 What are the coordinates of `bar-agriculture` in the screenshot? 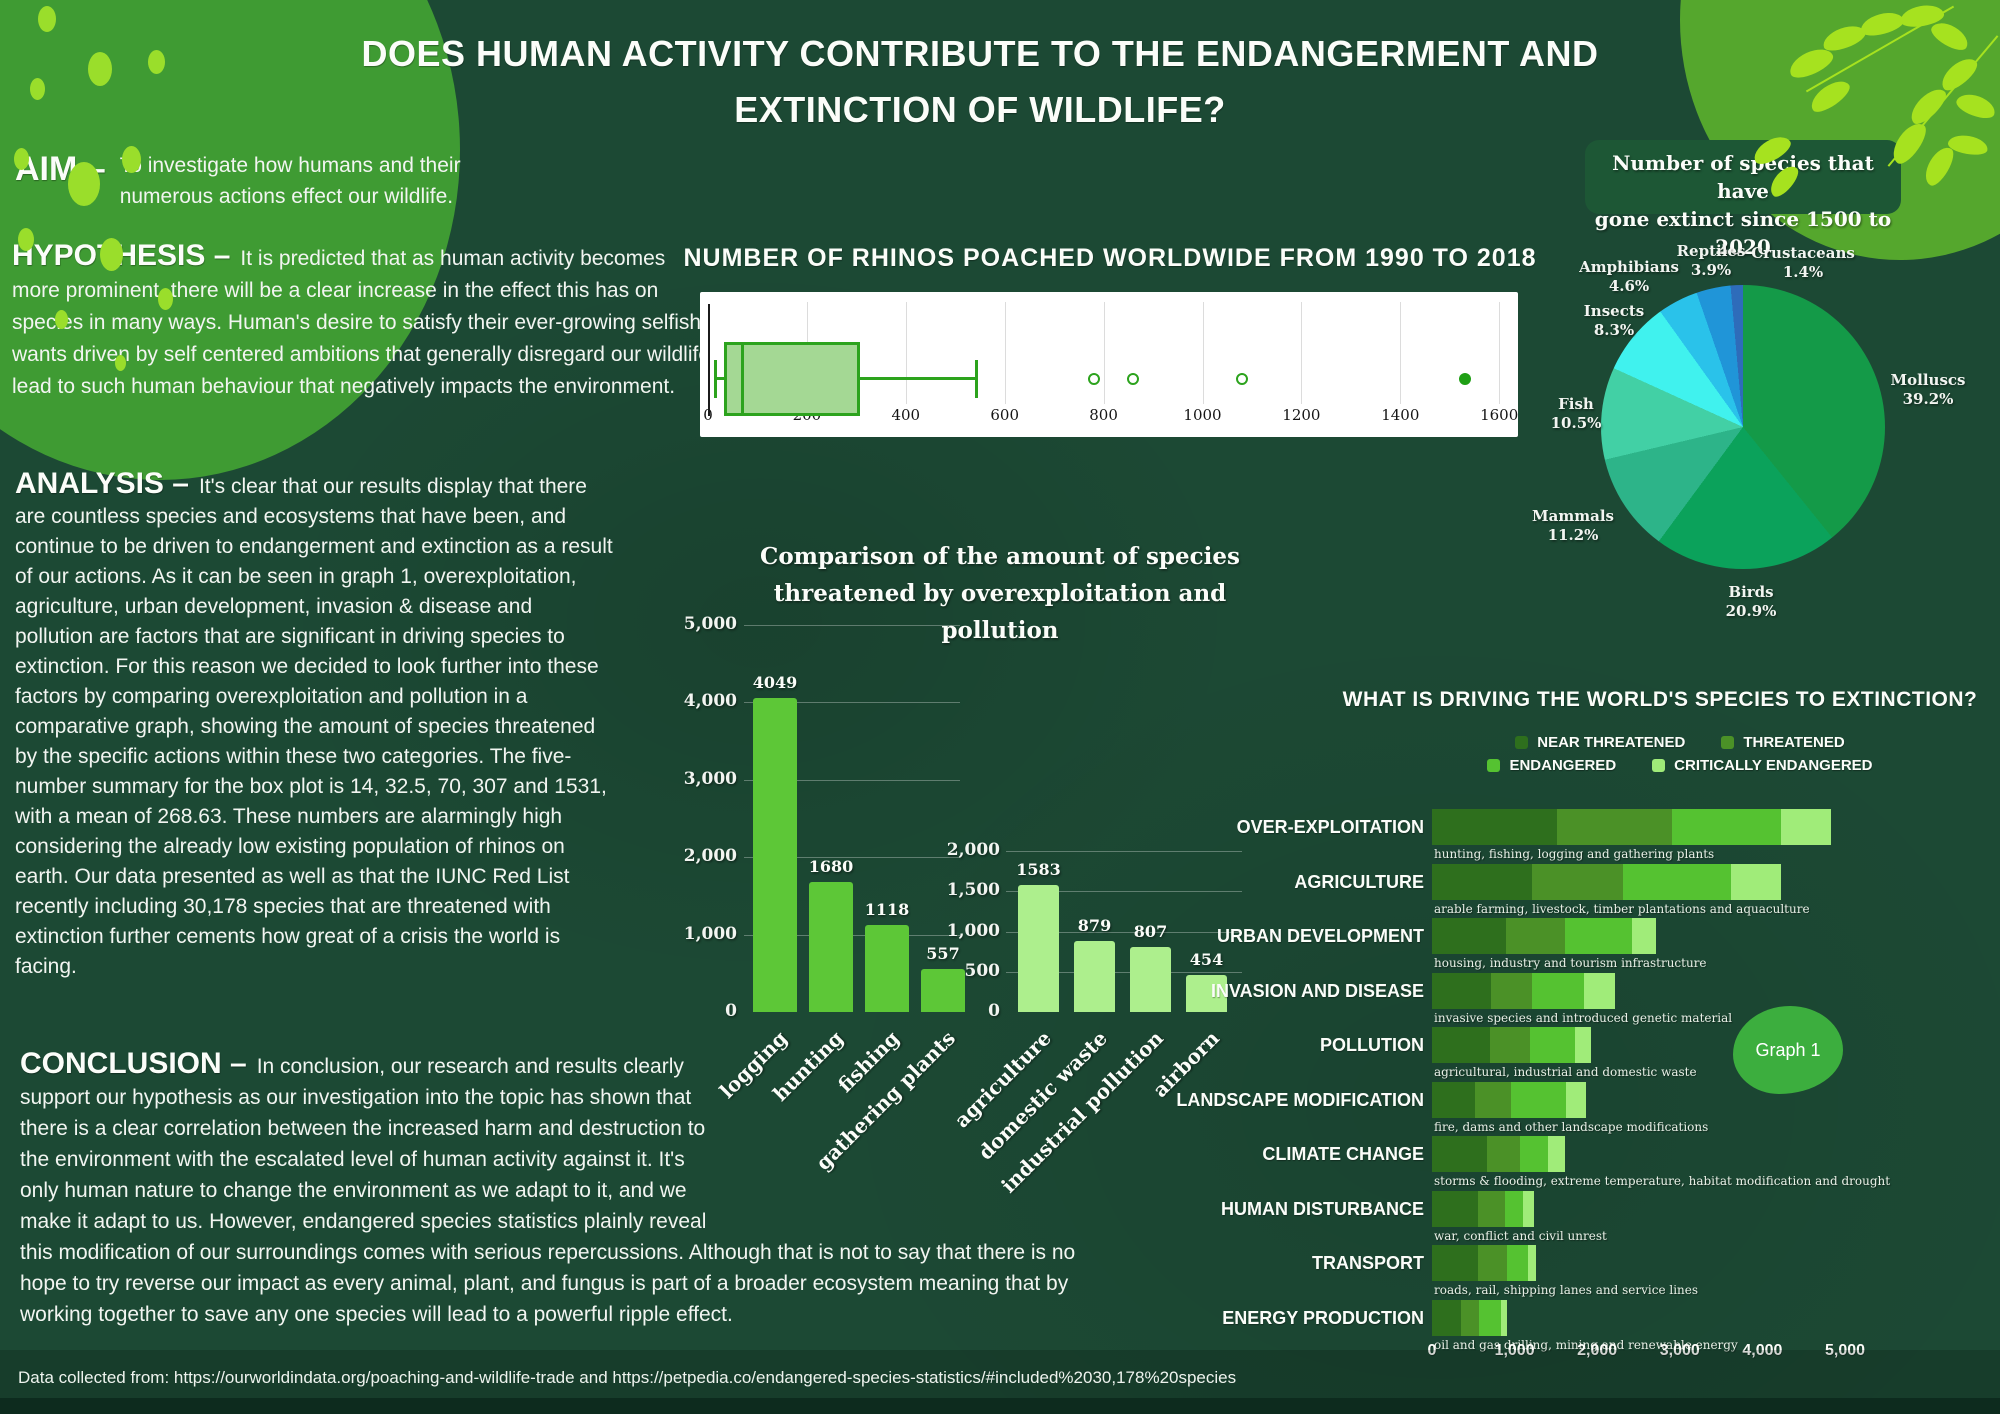 It's located at (1038, 948).